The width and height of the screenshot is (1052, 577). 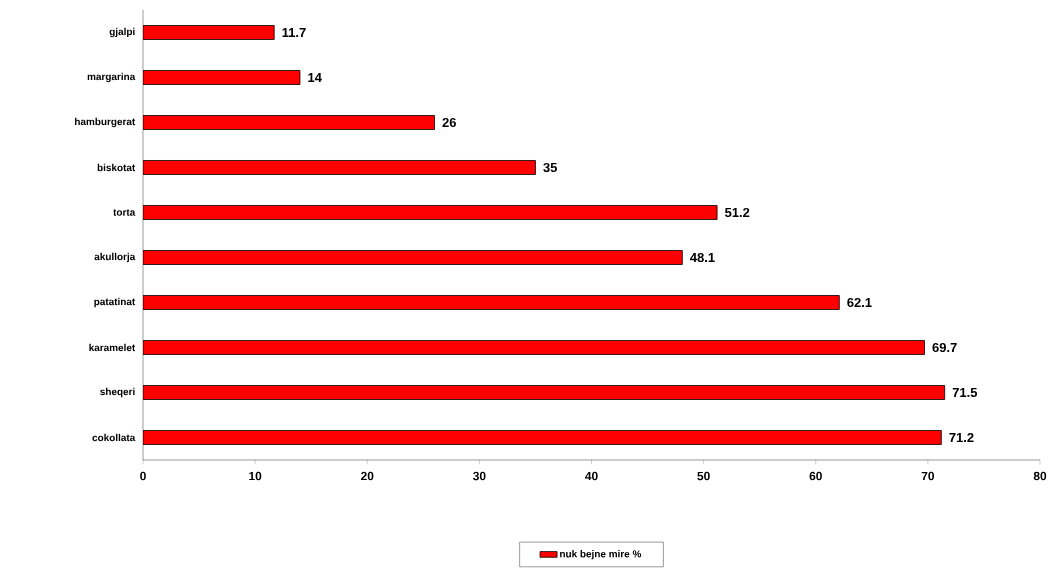 What do you see at coordinates (124, 212) in the screenshot?
I see `y-tick-label: torta` at bounding box center [124, 212].